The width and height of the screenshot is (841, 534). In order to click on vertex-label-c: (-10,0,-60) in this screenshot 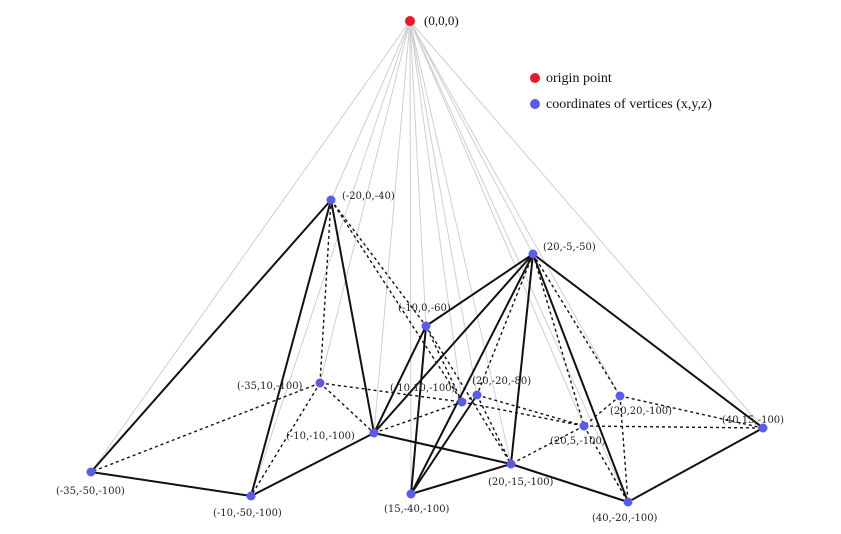, I will do `click(424, 308)`.